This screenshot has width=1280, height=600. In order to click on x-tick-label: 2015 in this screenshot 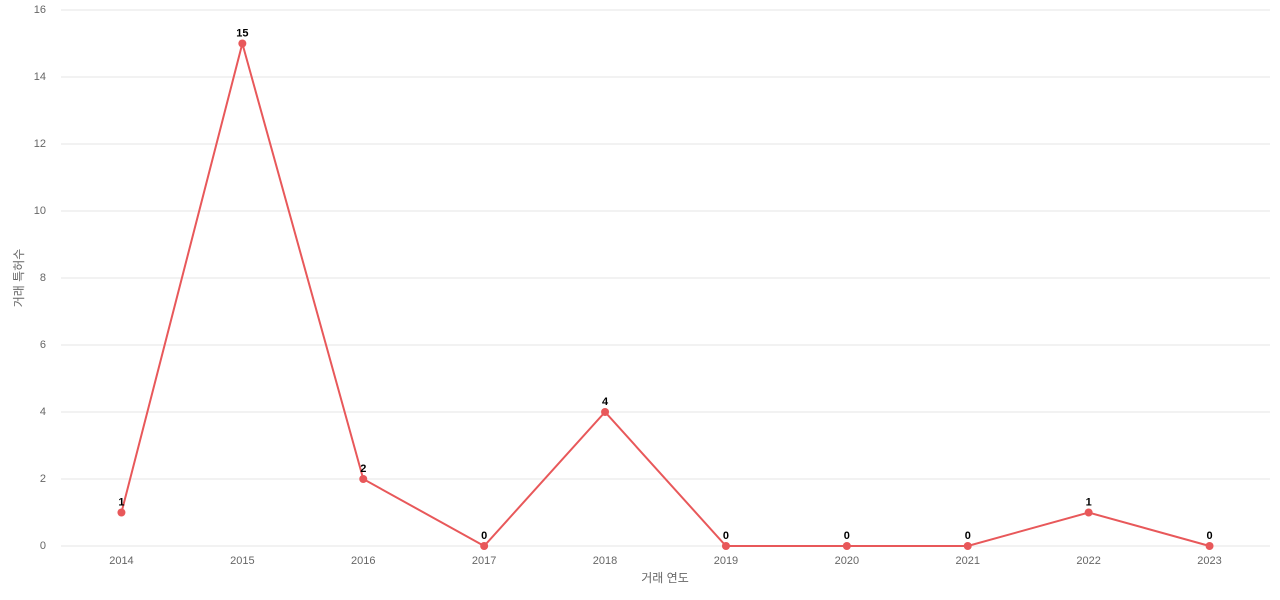, I will do `click(242, 561)`.